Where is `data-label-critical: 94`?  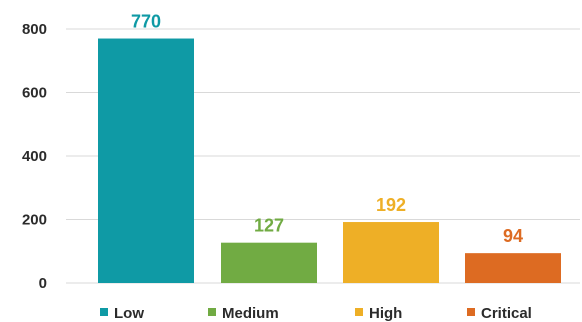
data-label-critical: 94 is located at coordinates (513, 236).